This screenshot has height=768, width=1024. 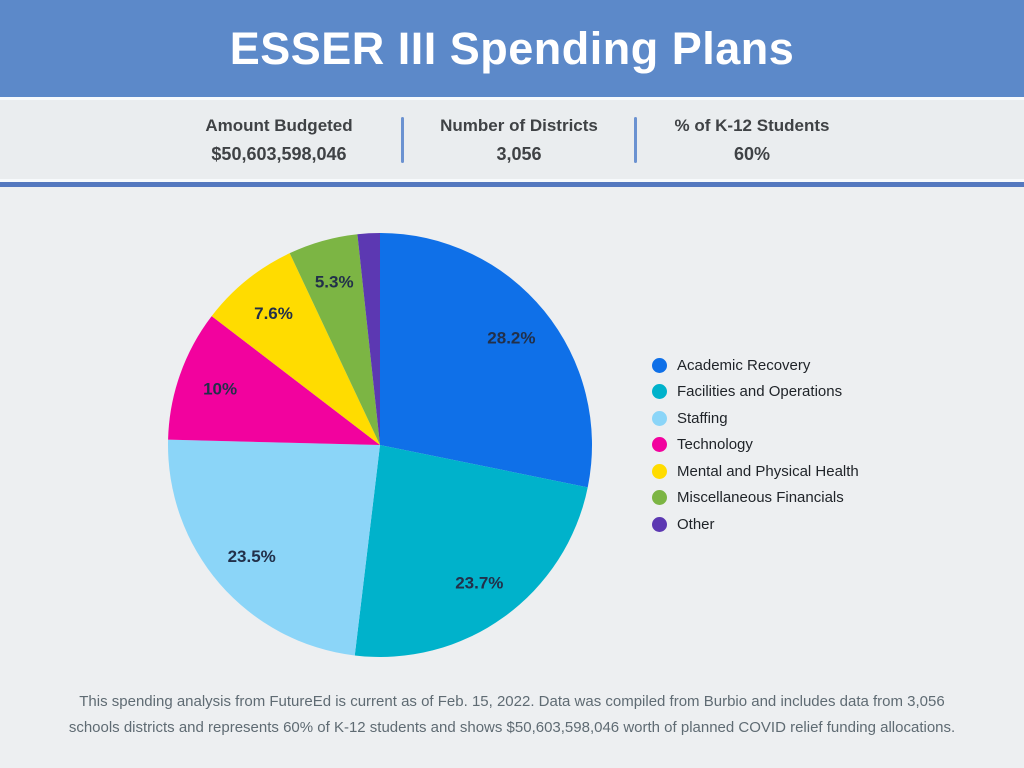 I want to click on page-title: ESSER III Spending Plans, so click(x=512, y=48).